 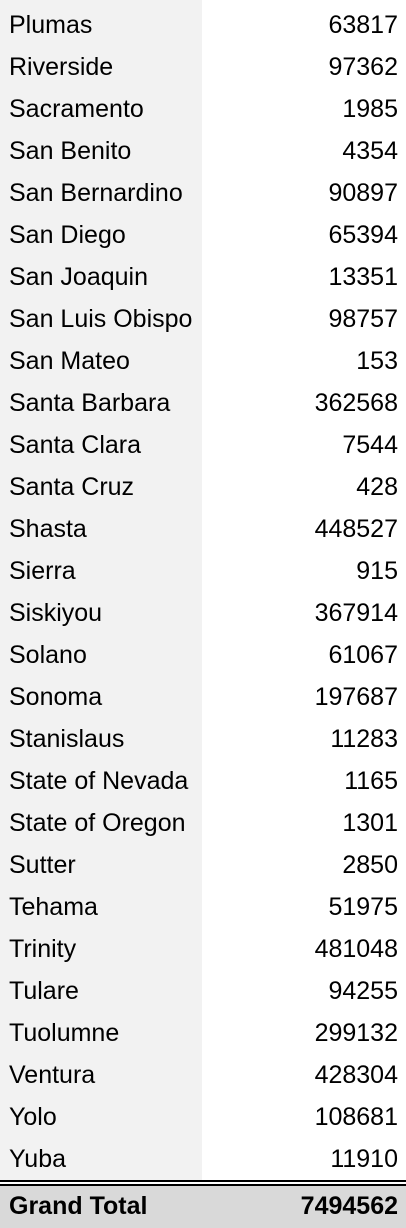 I want to click on row-value-cell: 362568, so click(x=356, y=403).